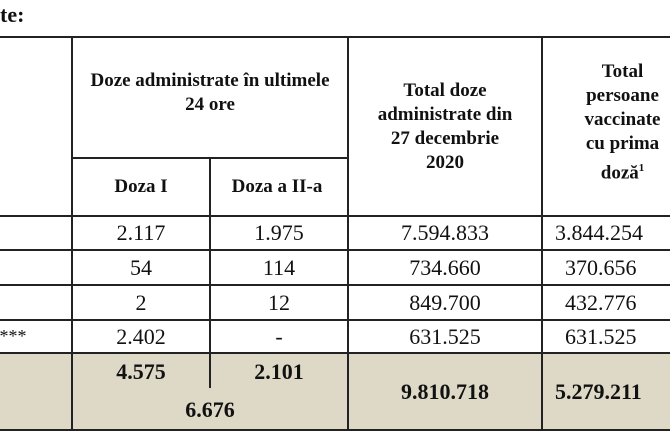  Describe the element at coordinates (445, 336) in the screenshot. I see `total-doses-cell: 631.525` at that location.